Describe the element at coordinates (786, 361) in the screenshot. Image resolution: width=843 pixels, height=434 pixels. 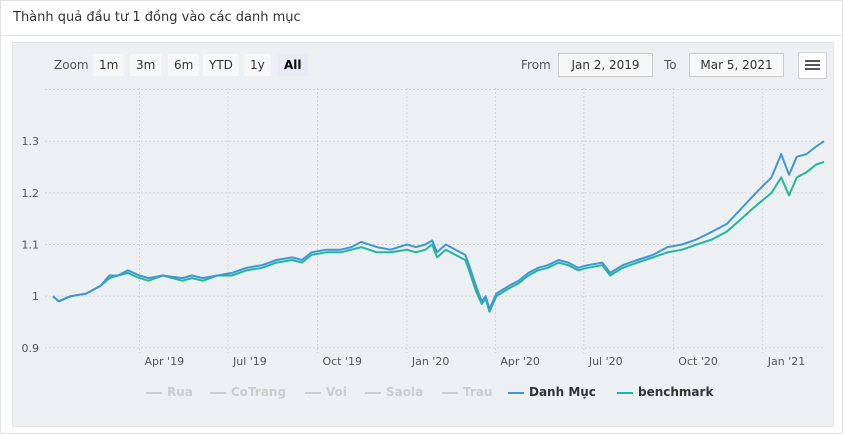
I see `x-tick-label: Jan '21` at that location.